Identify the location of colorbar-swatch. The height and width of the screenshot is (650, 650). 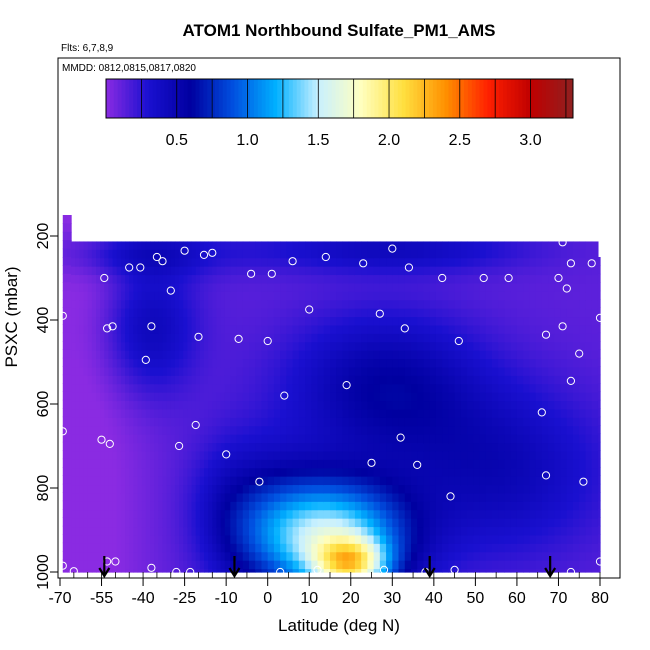
(322, 98).